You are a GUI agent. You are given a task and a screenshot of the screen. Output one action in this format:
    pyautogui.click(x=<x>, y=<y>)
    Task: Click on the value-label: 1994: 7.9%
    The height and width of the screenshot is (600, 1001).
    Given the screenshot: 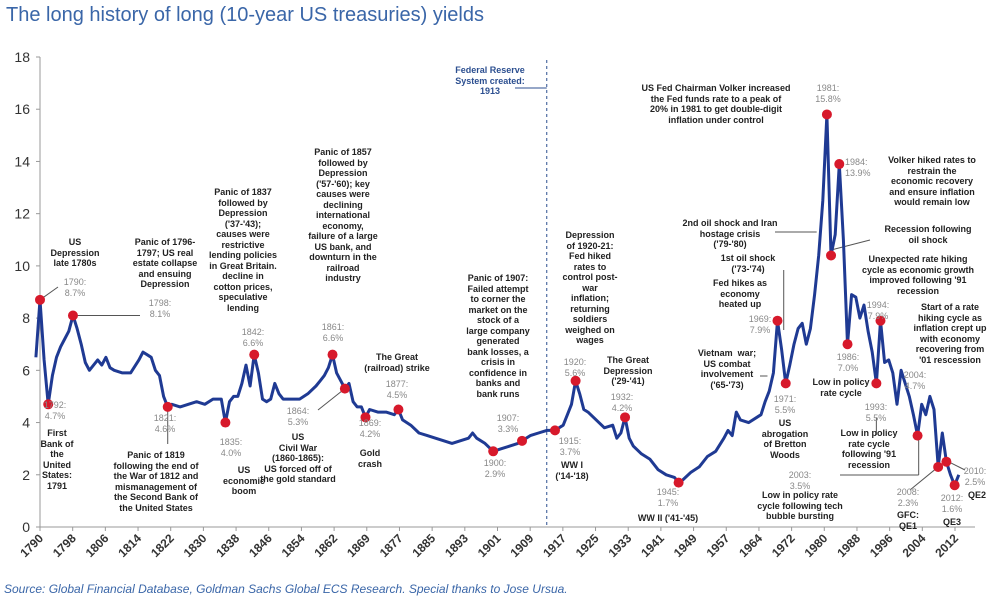 What is the action you would take?
    pyautogui.click(x=878, y=310)
    